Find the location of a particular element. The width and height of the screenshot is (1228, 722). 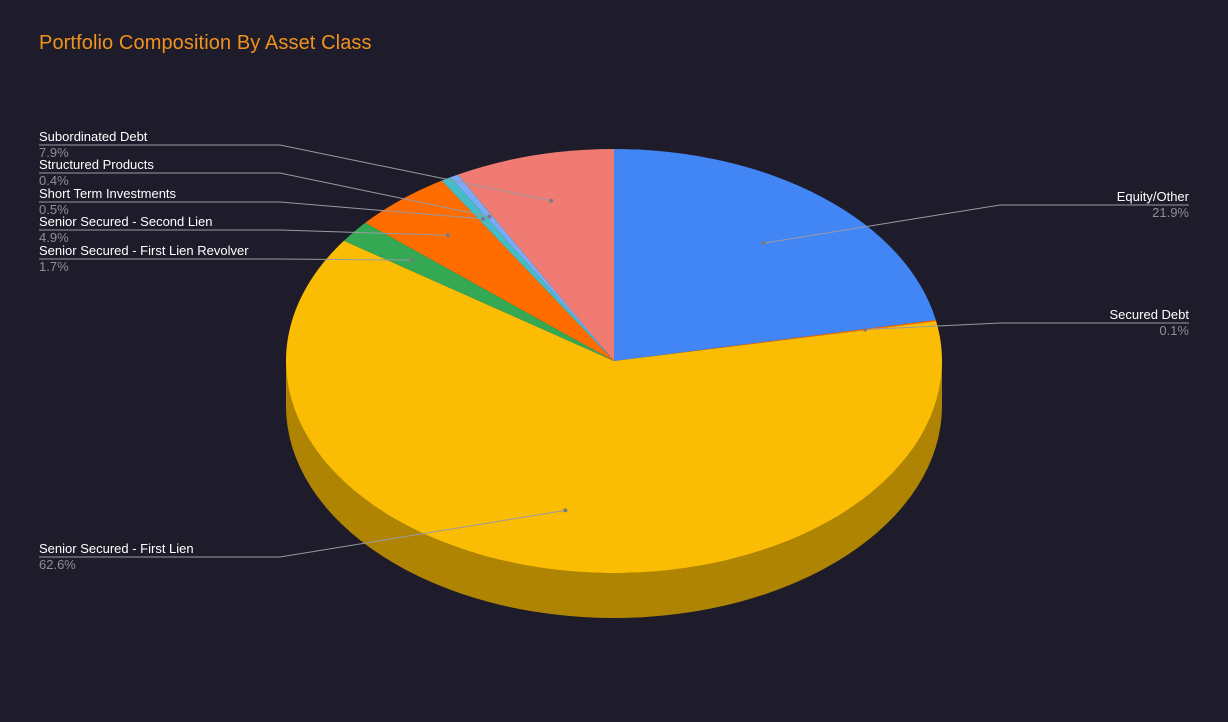

leader-dot-senior-secured-second-lien is located at coordinates (447, 235).